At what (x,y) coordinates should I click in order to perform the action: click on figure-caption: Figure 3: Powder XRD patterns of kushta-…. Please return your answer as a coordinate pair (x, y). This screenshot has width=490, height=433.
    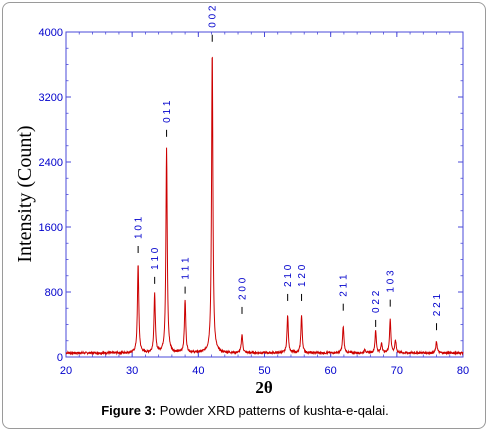
    Looking at the image, I should click on (245, 410).